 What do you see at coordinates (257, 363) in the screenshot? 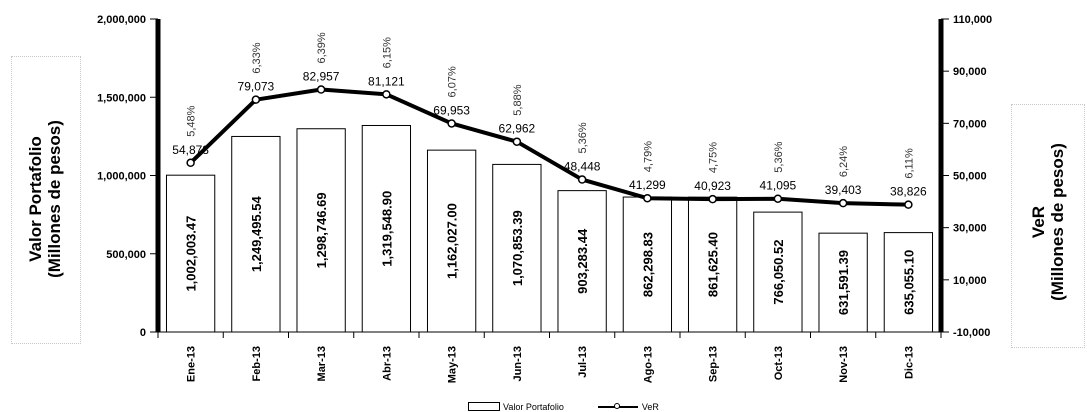
I see `x-tick-label: Feb-13` at bounding box center [257, 363].